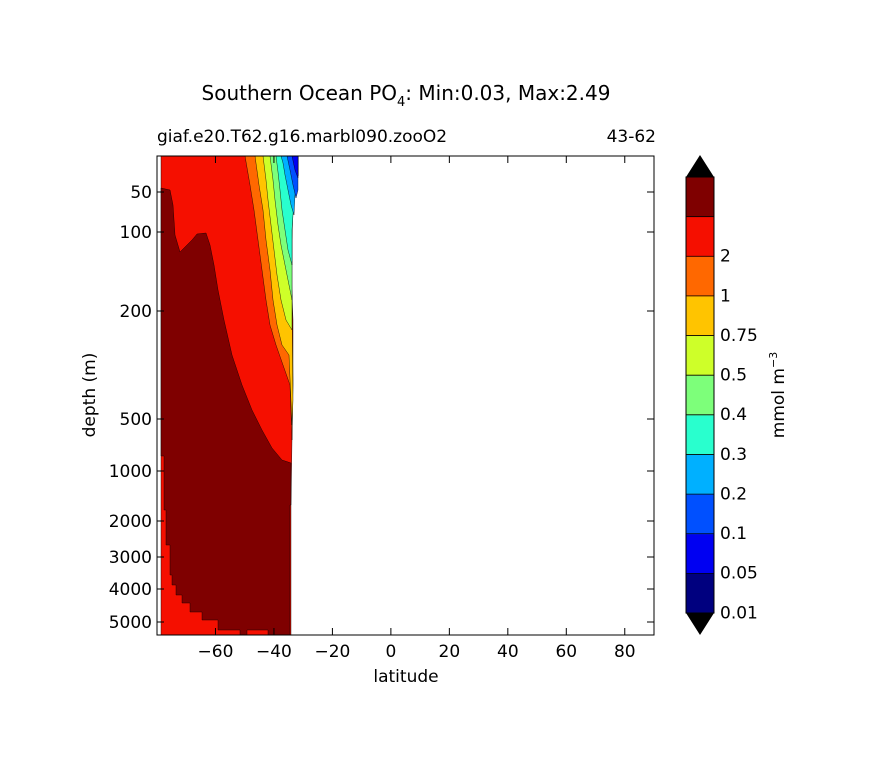 Image resolution: width=869 pixels, height=766 pixels. What do you see at coordinates (739, 336) in the screenshot?
I see `colorbar-tick-label: 0.75` at bounding box center [739, 336].